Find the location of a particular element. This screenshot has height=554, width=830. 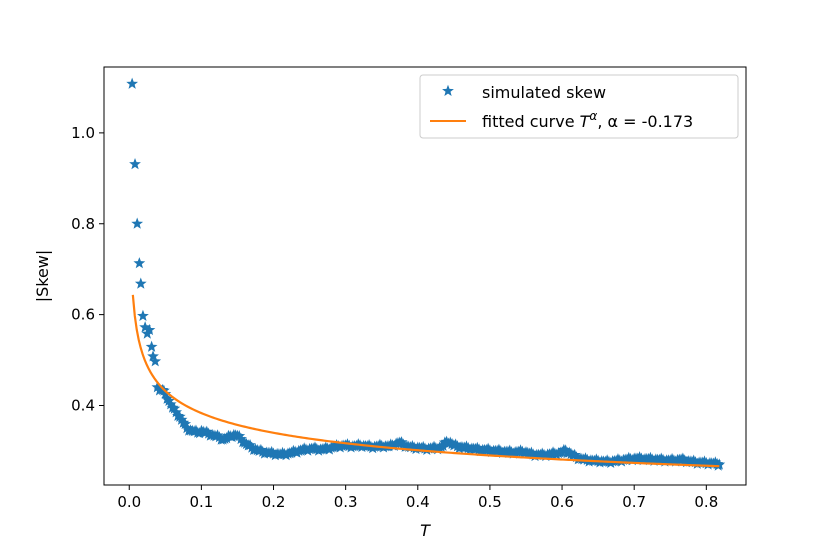

x-tick-label: 0.4 is located at coordinates (418, 502).